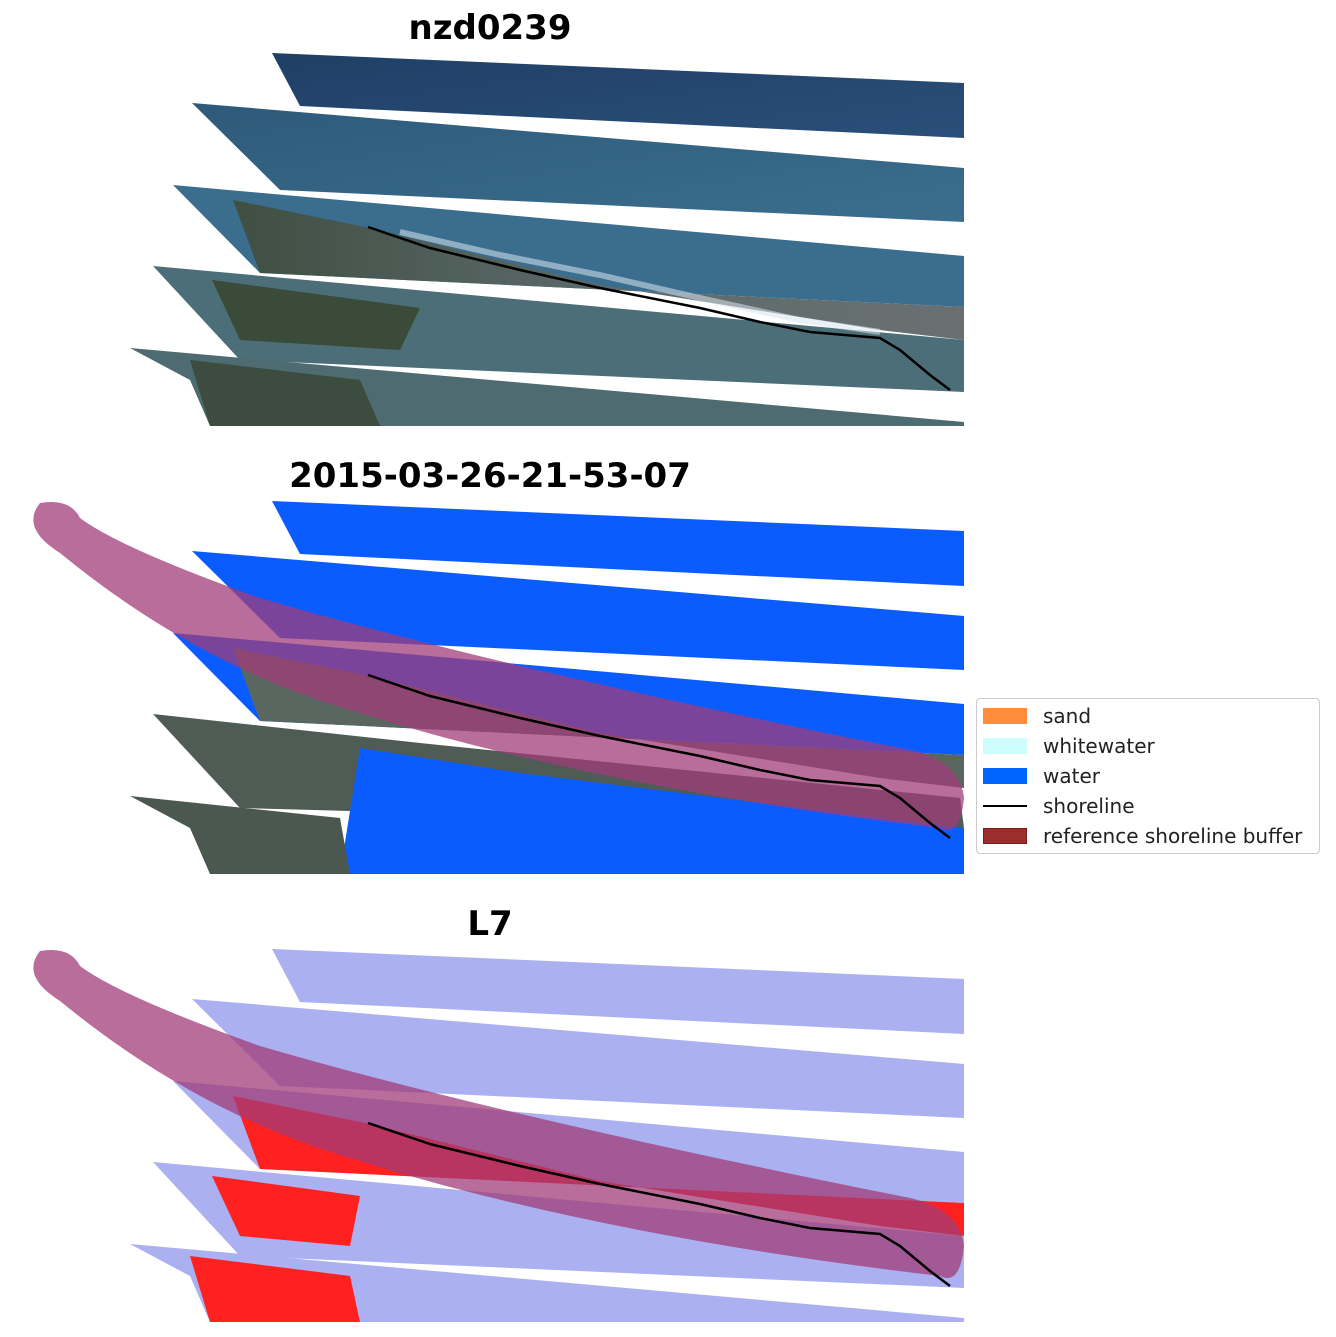 This screenshot has height=1337, width=1336. Describe the element at coordinates (1071, 776) in the screenshot. I see `legend-label: water` at that location.